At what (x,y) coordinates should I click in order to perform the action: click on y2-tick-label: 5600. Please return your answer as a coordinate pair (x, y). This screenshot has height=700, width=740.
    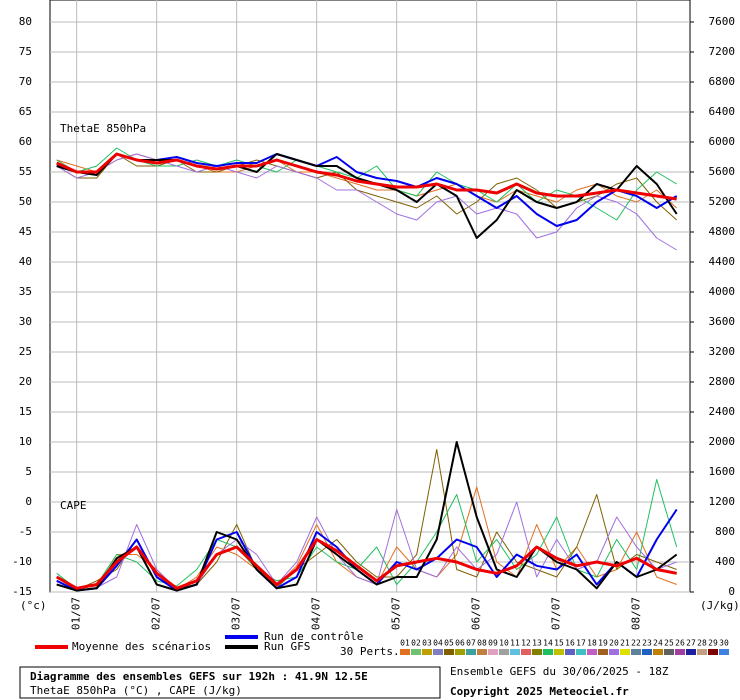
    Looking at the image, I should click on (722, 171).